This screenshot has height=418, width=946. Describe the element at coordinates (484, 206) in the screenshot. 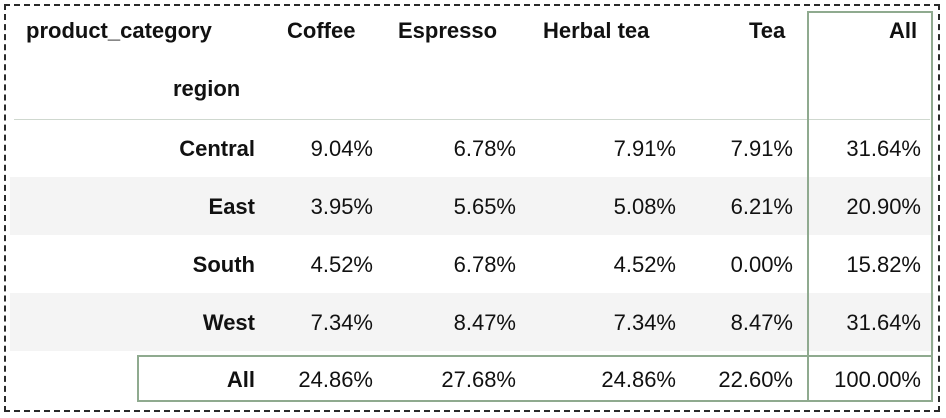

I see `table-cell: 5.65%` at that location.